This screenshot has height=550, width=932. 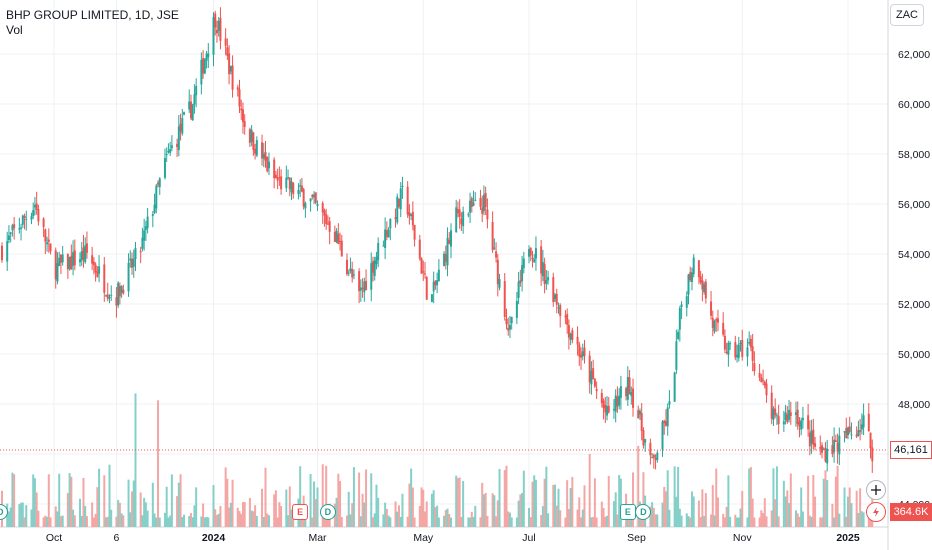 What do you see at coordinates (14, 30) in the screenshot?
I see `volume-indicator-label: Vol` at bounding box center [14, 30].